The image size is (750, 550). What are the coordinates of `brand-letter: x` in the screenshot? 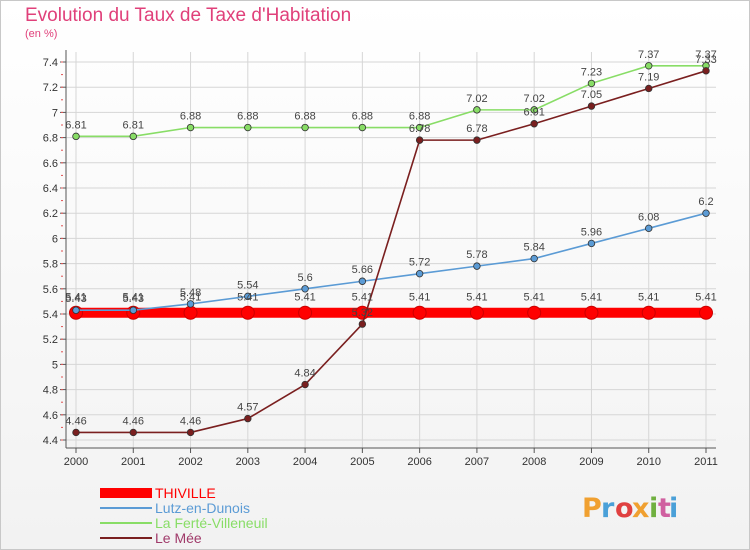 It's located at (640, 508).